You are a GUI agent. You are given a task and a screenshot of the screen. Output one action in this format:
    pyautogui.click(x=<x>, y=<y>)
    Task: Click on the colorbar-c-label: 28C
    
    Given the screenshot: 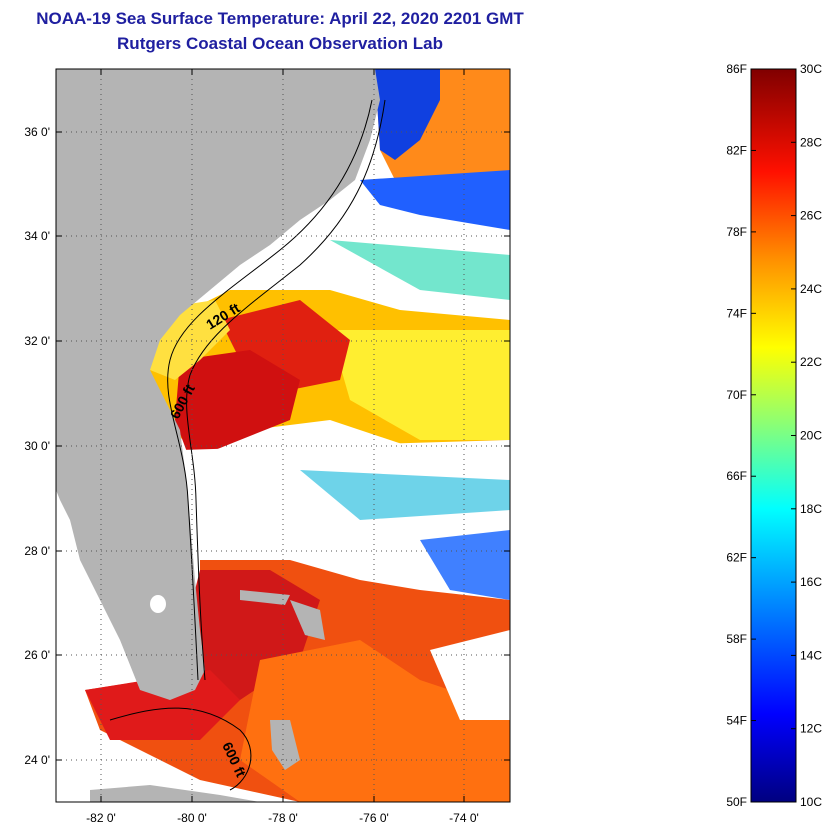 What is the action you would take?
    pyautogui.click(x=811, y=142)
    